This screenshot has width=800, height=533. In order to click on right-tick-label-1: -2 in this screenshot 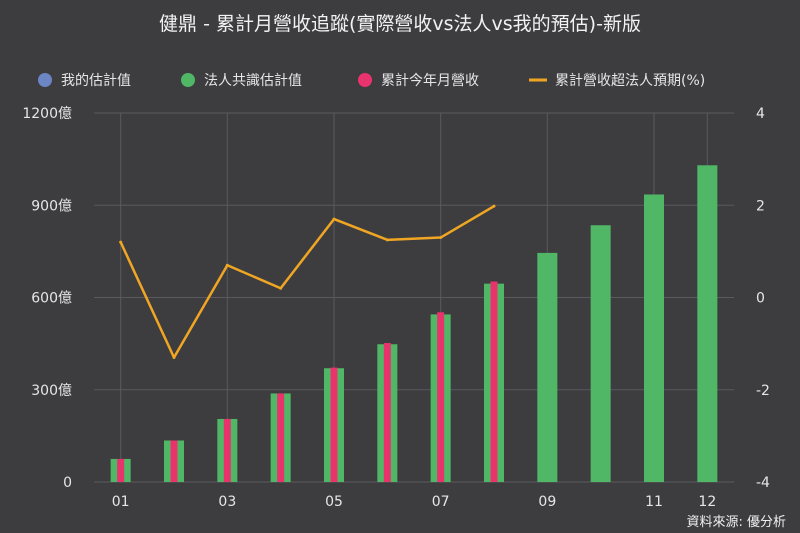, I will do `click(763, 391)`.